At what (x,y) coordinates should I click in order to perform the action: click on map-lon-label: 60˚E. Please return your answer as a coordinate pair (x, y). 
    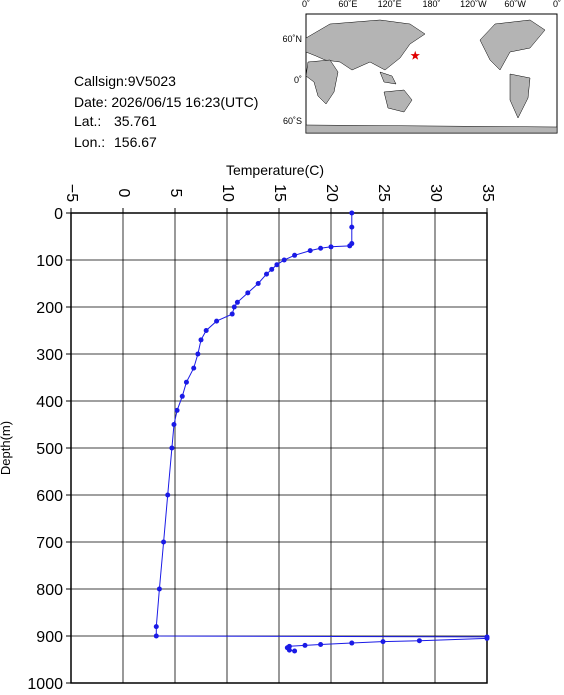
    Looking at the image, I should click on (347, 4).